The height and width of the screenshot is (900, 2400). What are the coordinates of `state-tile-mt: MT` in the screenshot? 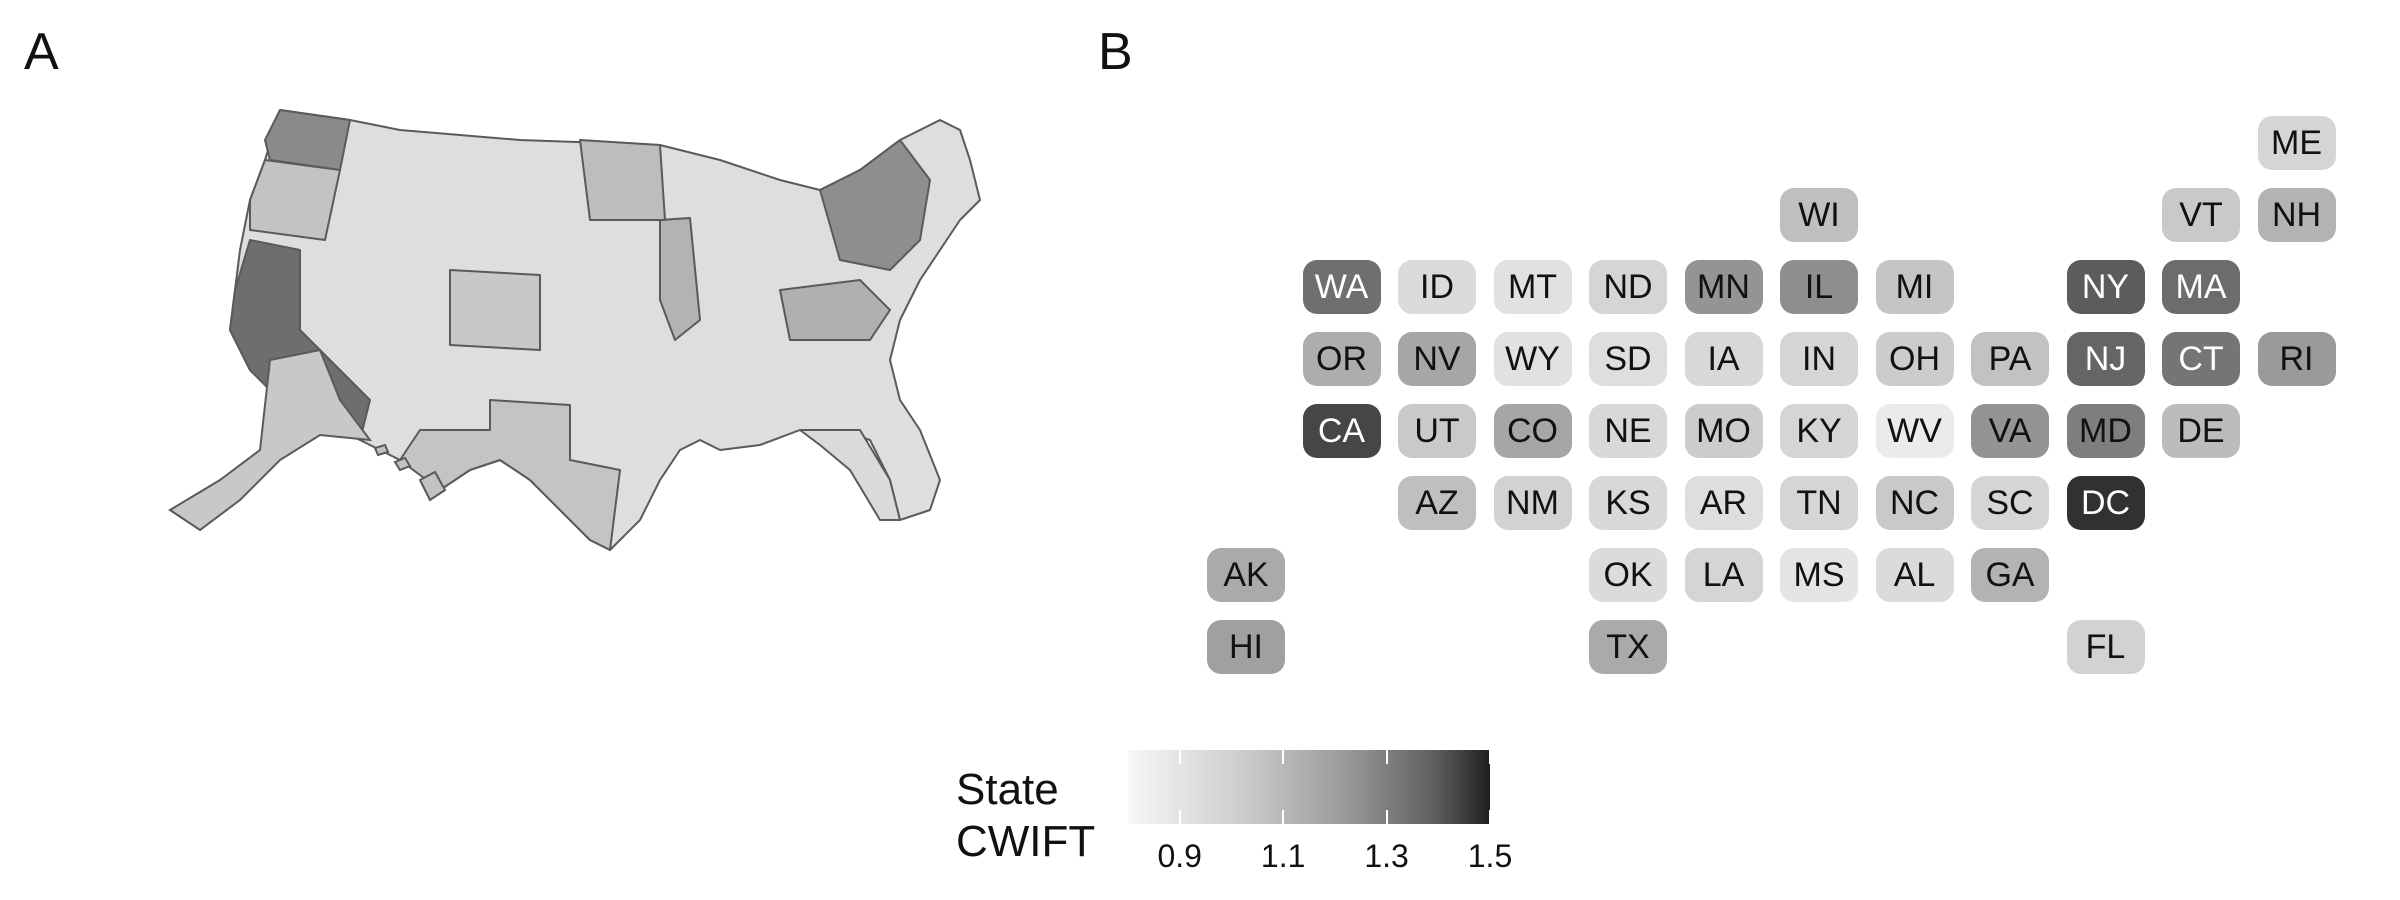 It's located at (1532, 287).